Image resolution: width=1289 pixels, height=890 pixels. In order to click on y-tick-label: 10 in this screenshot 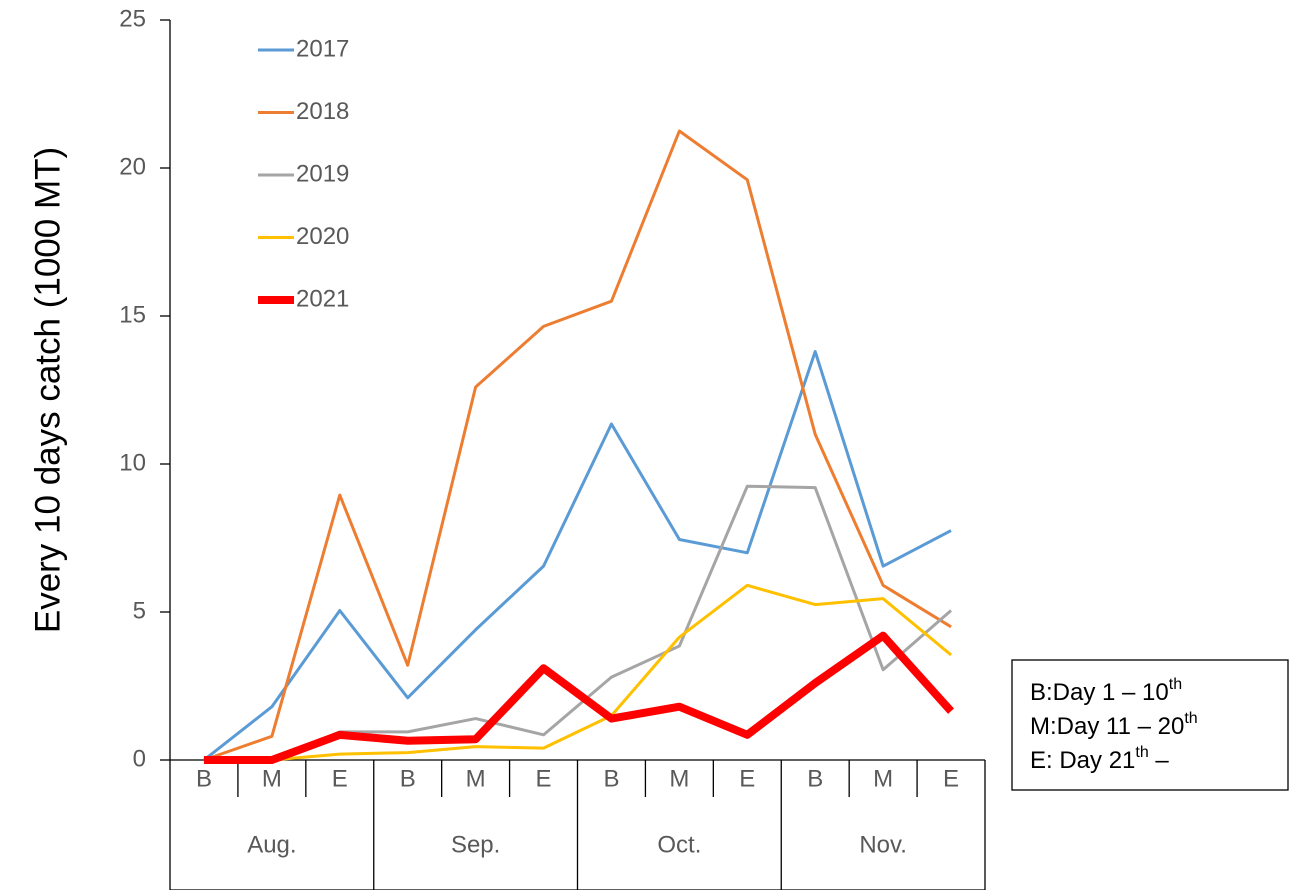, I will do `click(132, 462)`.